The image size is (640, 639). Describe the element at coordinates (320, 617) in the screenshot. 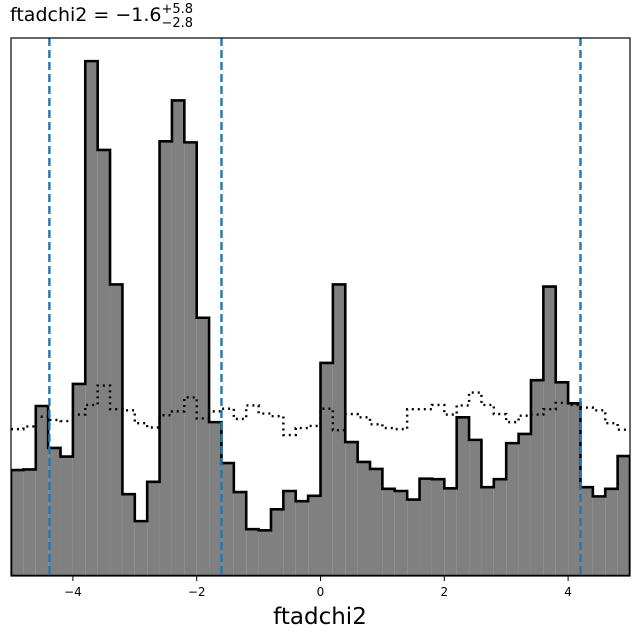

I see `x-axis-label: ftadchi2` at that location.